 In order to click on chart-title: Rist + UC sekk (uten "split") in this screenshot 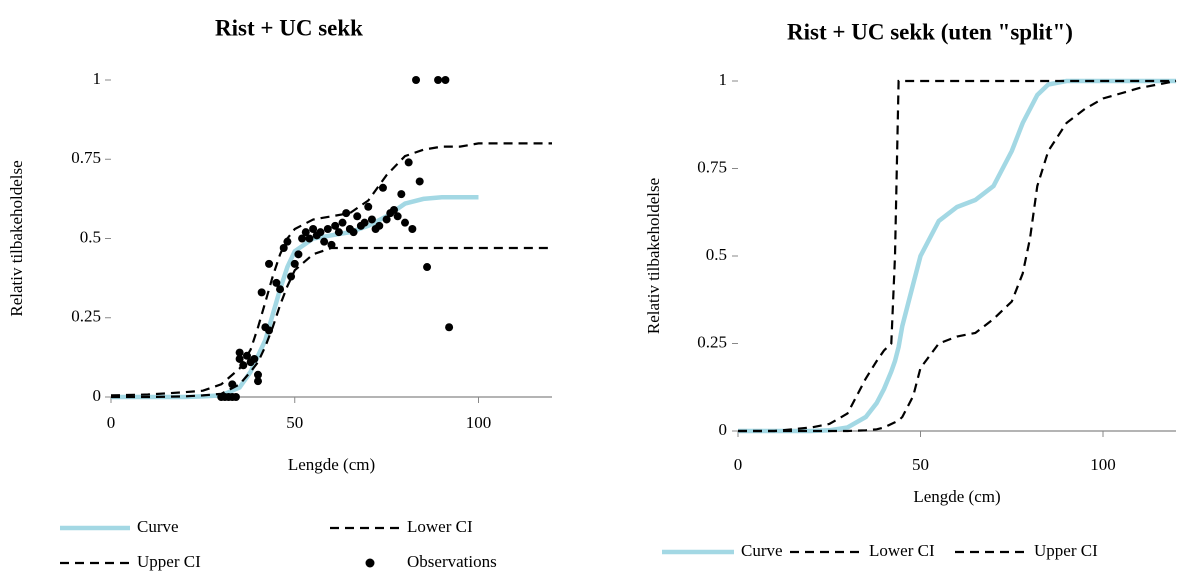, I will do `click(930, 31)`.